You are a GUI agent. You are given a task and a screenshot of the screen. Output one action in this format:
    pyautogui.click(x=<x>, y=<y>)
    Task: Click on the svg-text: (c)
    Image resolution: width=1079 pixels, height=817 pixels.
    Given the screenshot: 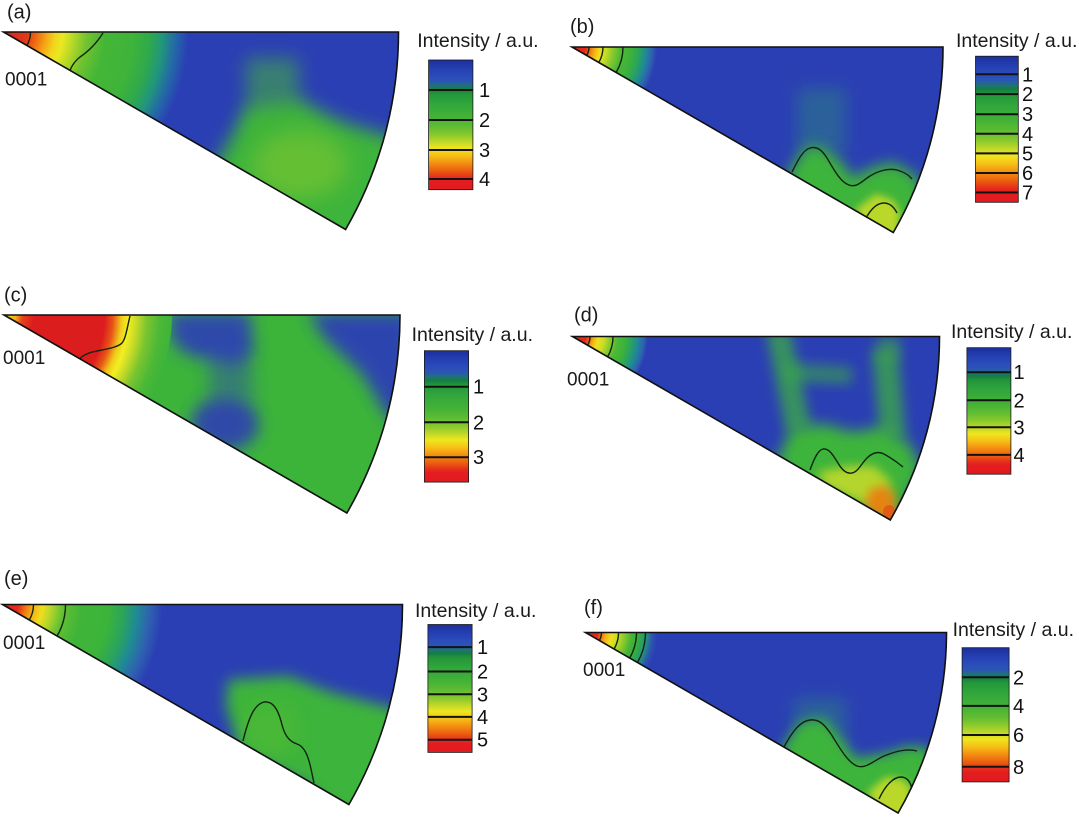 What is the action you would take?
    pyautogui.click(x=15, y=295)
    